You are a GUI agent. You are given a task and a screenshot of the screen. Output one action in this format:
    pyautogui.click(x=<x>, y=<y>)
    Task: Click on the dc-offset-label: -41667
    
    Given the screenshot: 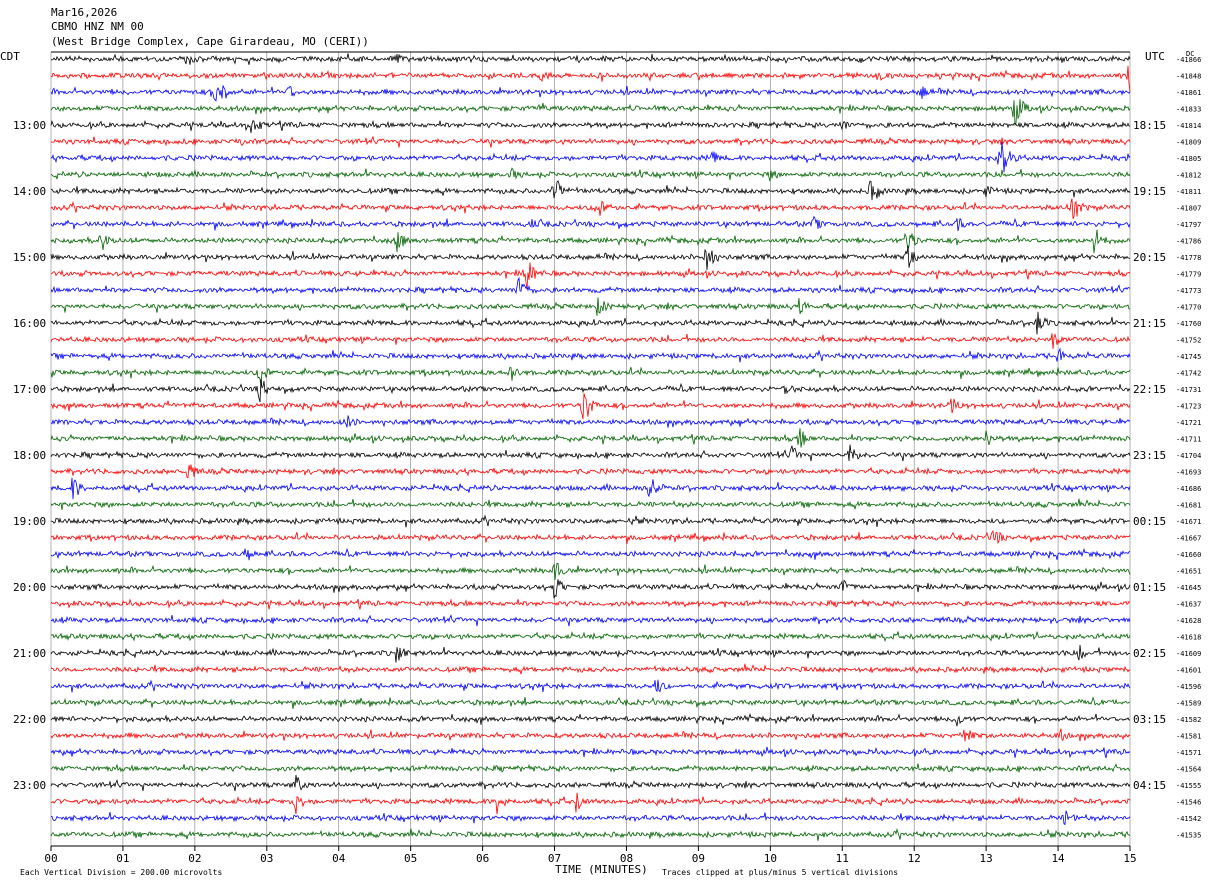 What is the action you would take?
    pyautogui.click(x=1188, y=539)
    